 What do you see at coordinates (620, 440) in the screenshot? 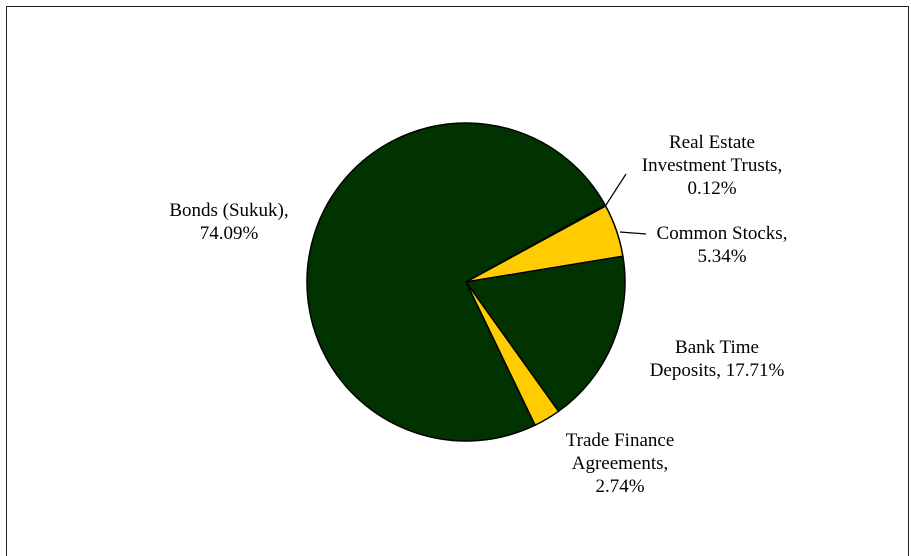
I see `slice-label-line: Trade Finance` at bounding box center [620, 440].